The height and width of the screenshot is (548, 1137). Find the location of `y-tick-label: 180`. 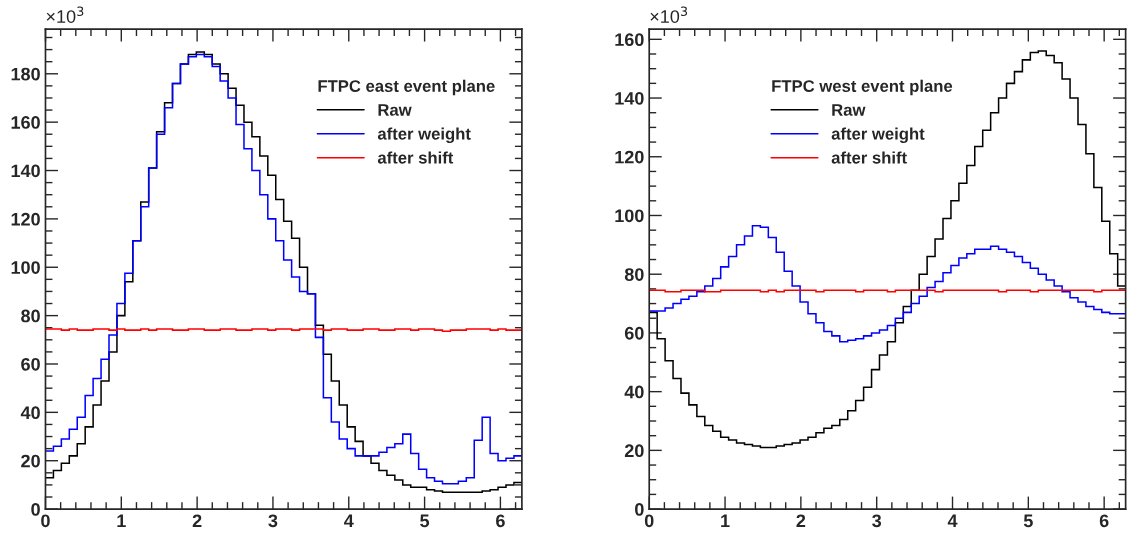

y-tick-label: 180 is located at coordinates (25, 74).